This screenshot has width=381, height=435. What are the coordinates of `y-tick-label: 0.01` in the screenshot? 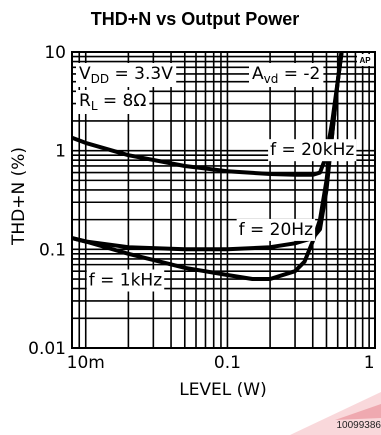 It's located at (47, 349).